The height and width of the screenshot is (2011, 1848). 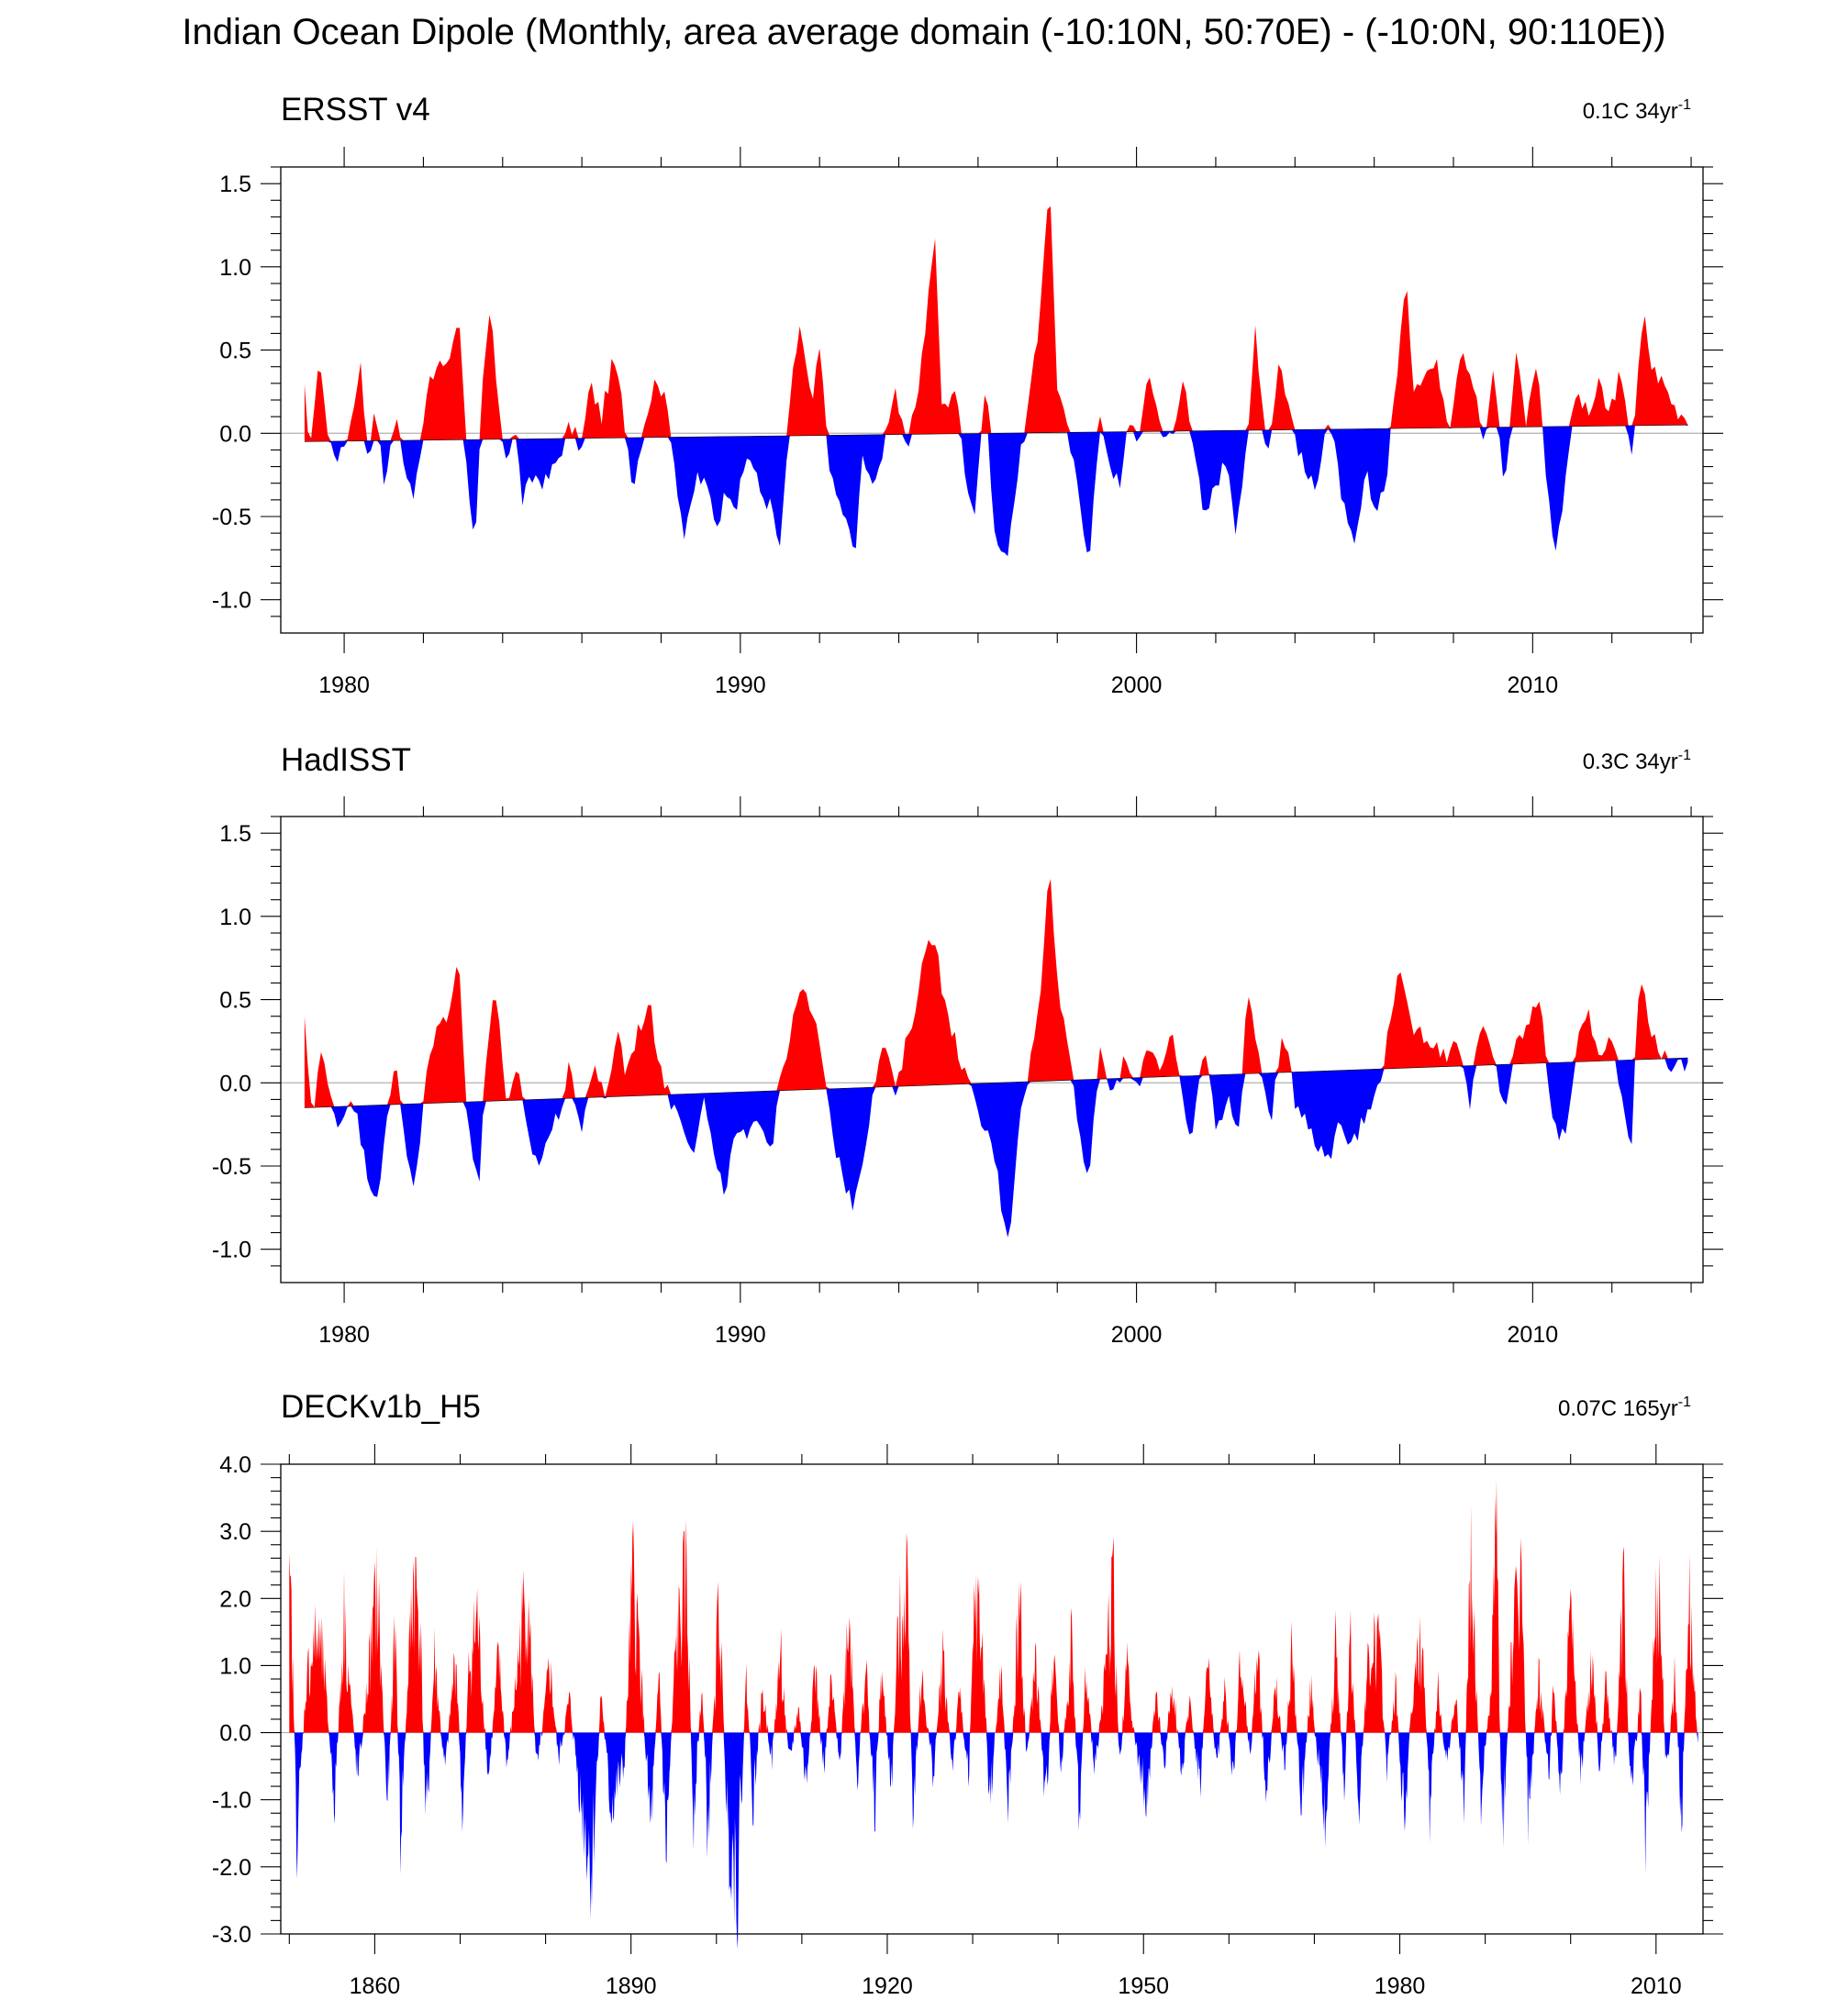 I want to click on trend-label: 0.3C 34yr-1, so click(x=1637, y=761).